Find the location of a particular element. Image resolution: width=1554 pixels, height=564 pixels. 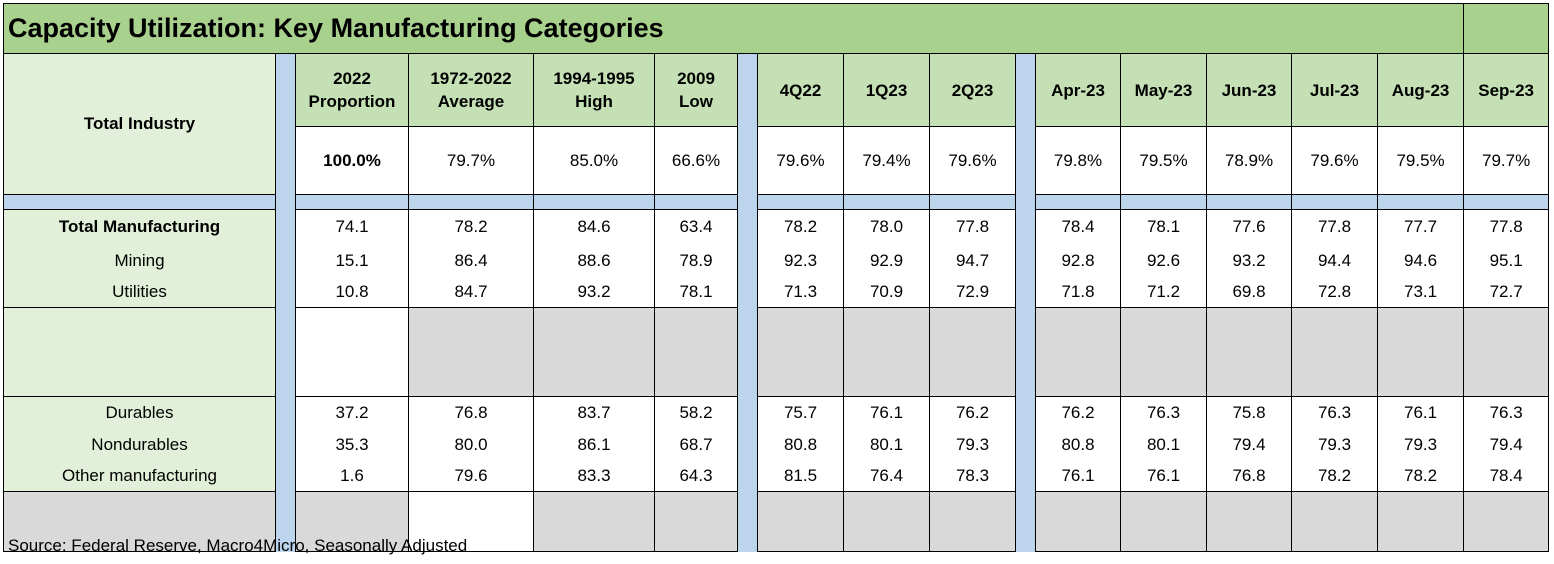

row-label: Mining is located at coordinates (139, 260).